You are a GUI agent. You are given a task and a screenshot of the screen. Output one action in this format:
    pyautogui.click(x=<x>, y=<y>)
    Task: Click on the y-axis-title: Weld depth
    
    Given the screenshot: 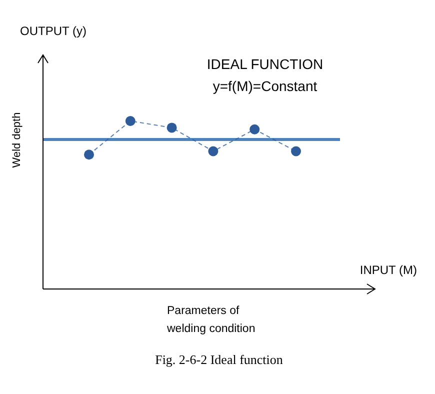 What is the action you would take?
    pyautogui.click(x=17, y=140)
    